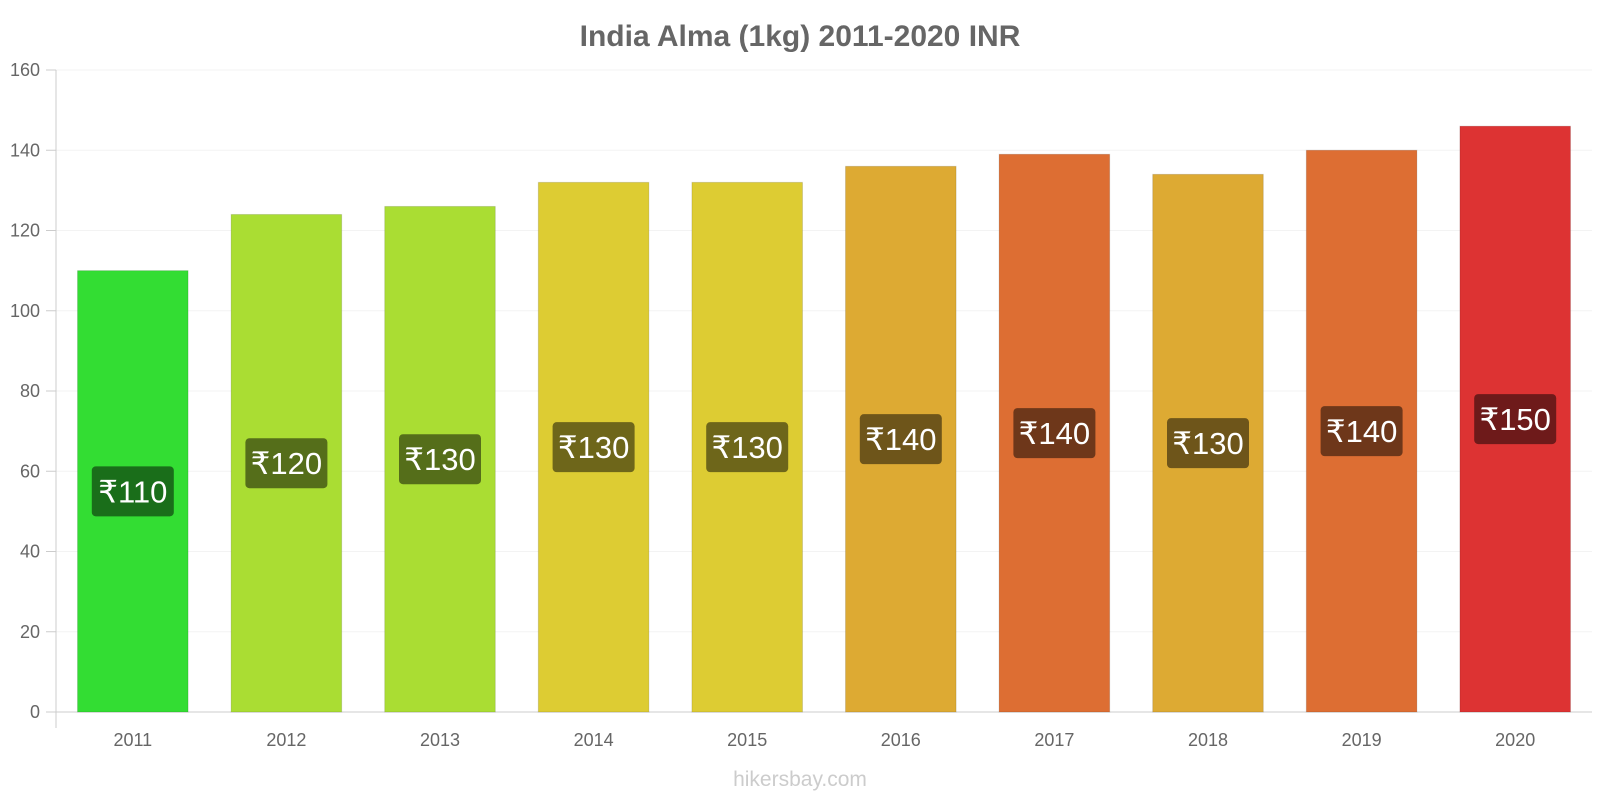 The image size is (1600, 800). Describe the element at coordinates (25, 311) in the screenshot. I see `y-tick-label: 100` at that location.